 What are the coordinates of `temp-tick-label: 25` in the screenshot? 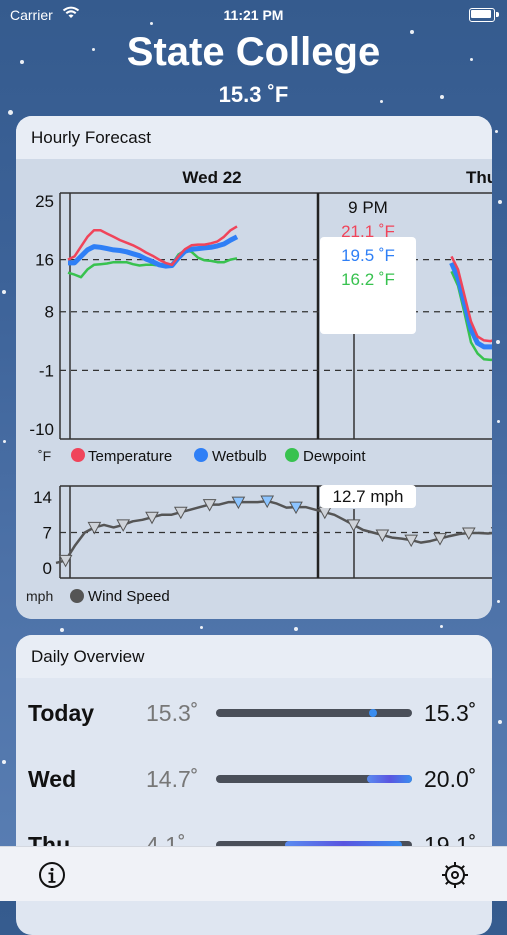 It's located at (44, 201).